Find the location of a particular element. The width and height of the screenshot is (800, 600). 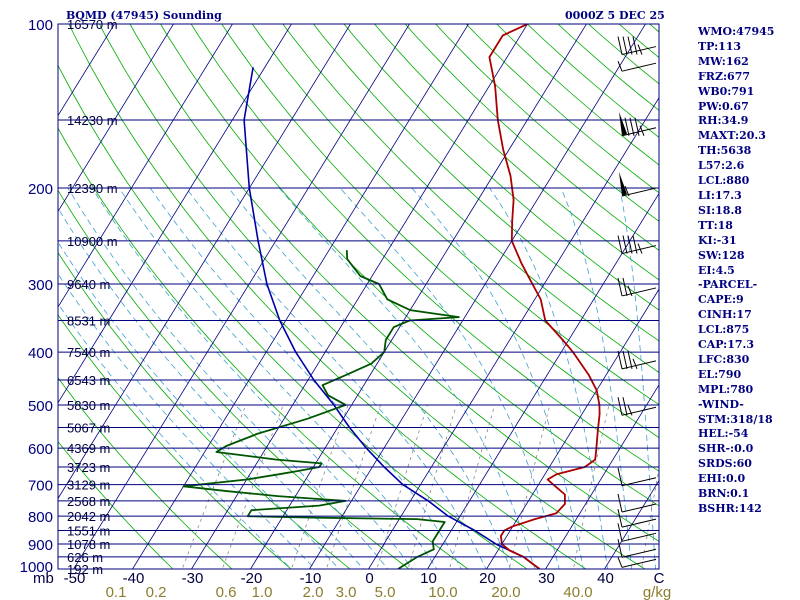

height-label: 16570 m is located at coordinates (92, 24).